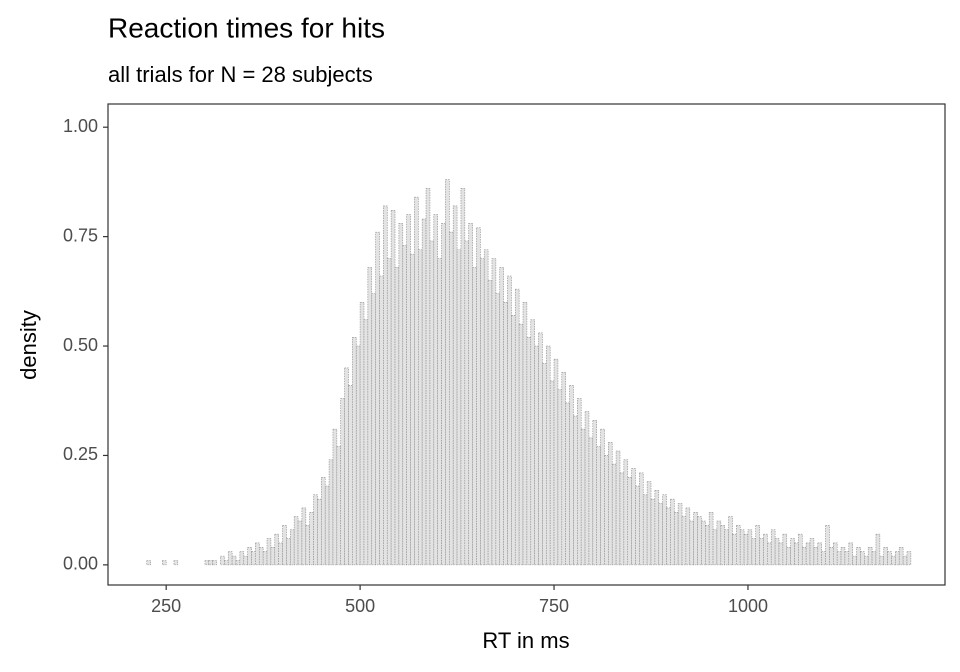 The image size is (960, 672). Describe the element at coordinates (525, 640) in the screenshot. I see `x-axis-label: RT in ms` at that location.